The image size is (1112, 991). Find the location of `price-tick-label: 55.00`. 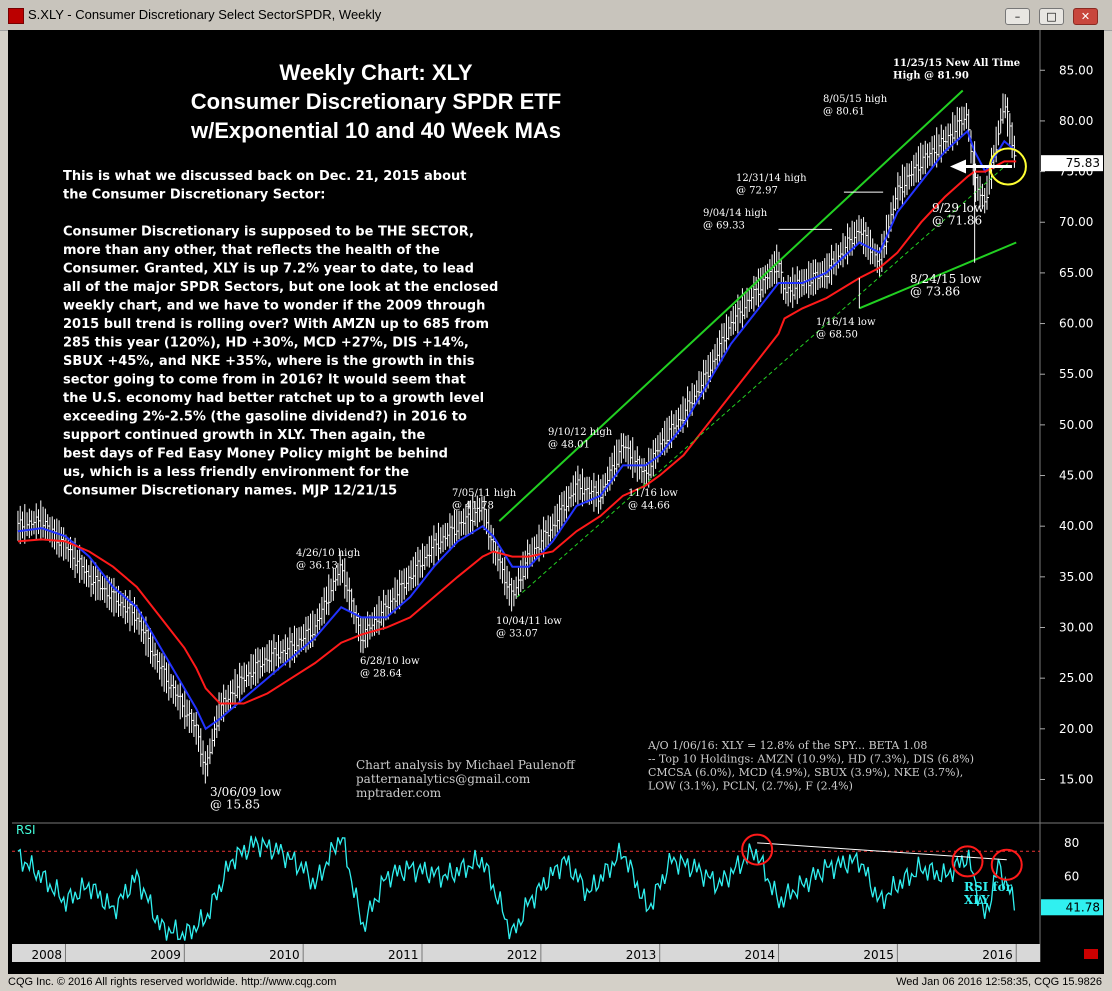

price-tick-label: 55.00 is located at coordinates (1076, 374).